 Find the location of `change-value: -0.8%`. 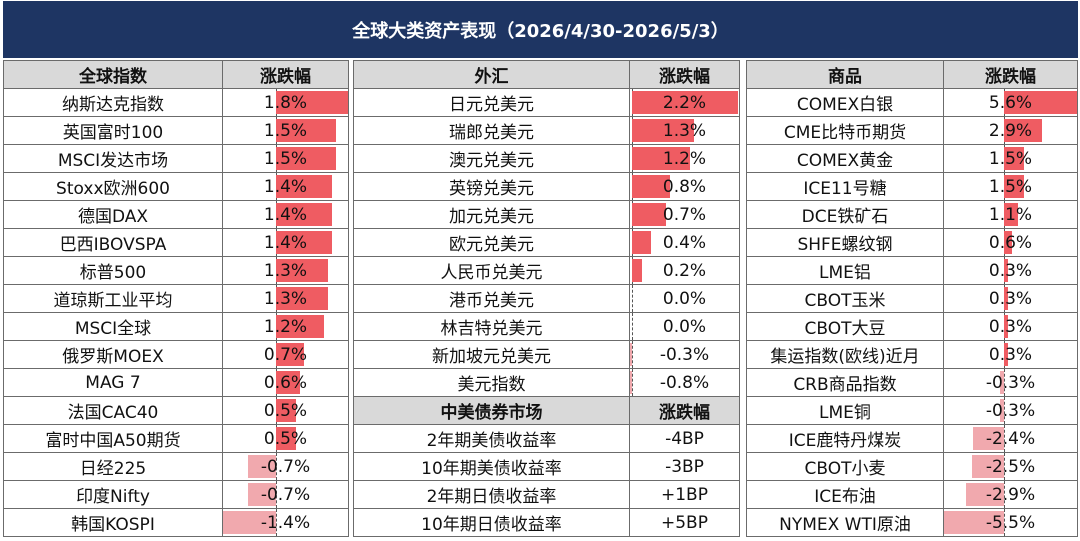

change-value: -0.8% is located at coordinates (684, 382).